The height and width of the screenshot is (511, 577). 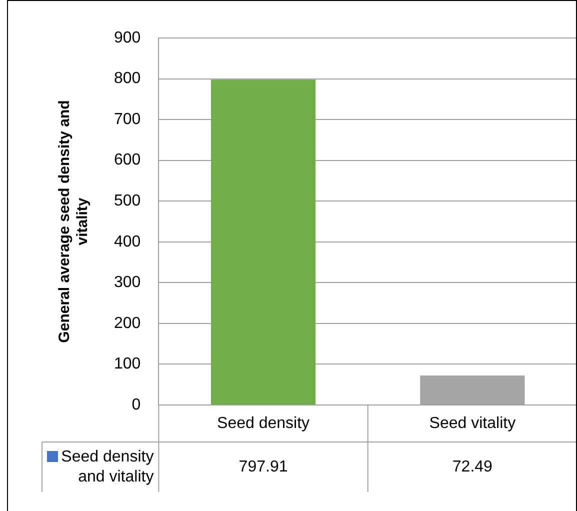 What do you see at coordinates (127, 364) in the screenshot?
I see `y-tick-label: 100` at bounding box center [127, 364].